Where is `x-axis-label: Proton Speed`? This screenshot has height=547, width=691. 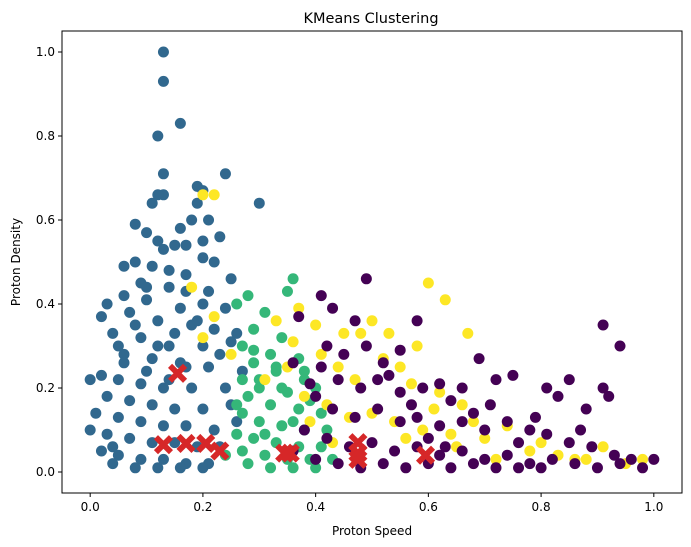 x-axis-label: Proton Speed is located at coordinates (372, 531).